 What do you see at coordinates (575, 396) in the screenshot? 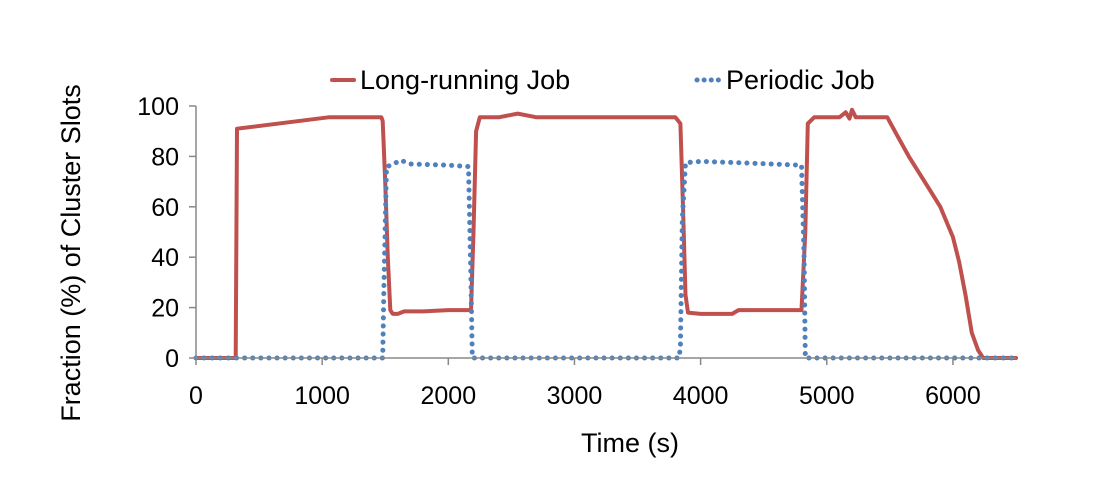
I see `x-tick-label: 3000` at bounding box center [575, 396].